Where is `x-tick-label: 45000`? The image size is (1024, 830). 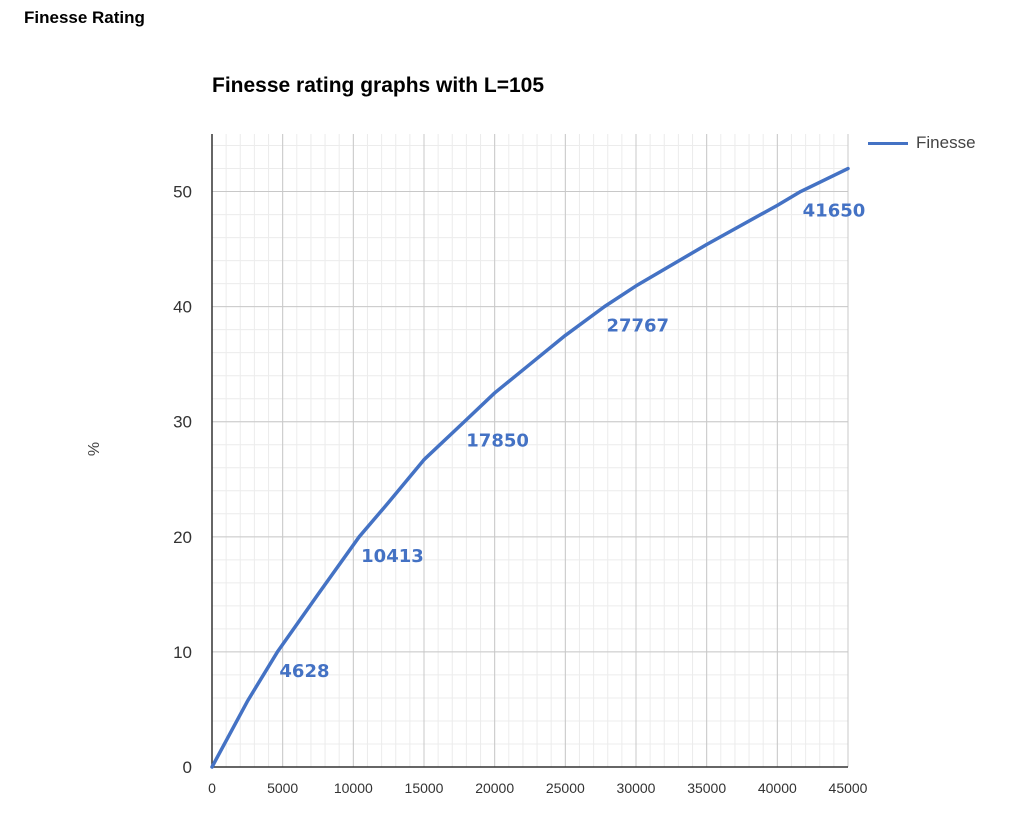 x-tick-label: 45000 is located at coordinates (848, 788).